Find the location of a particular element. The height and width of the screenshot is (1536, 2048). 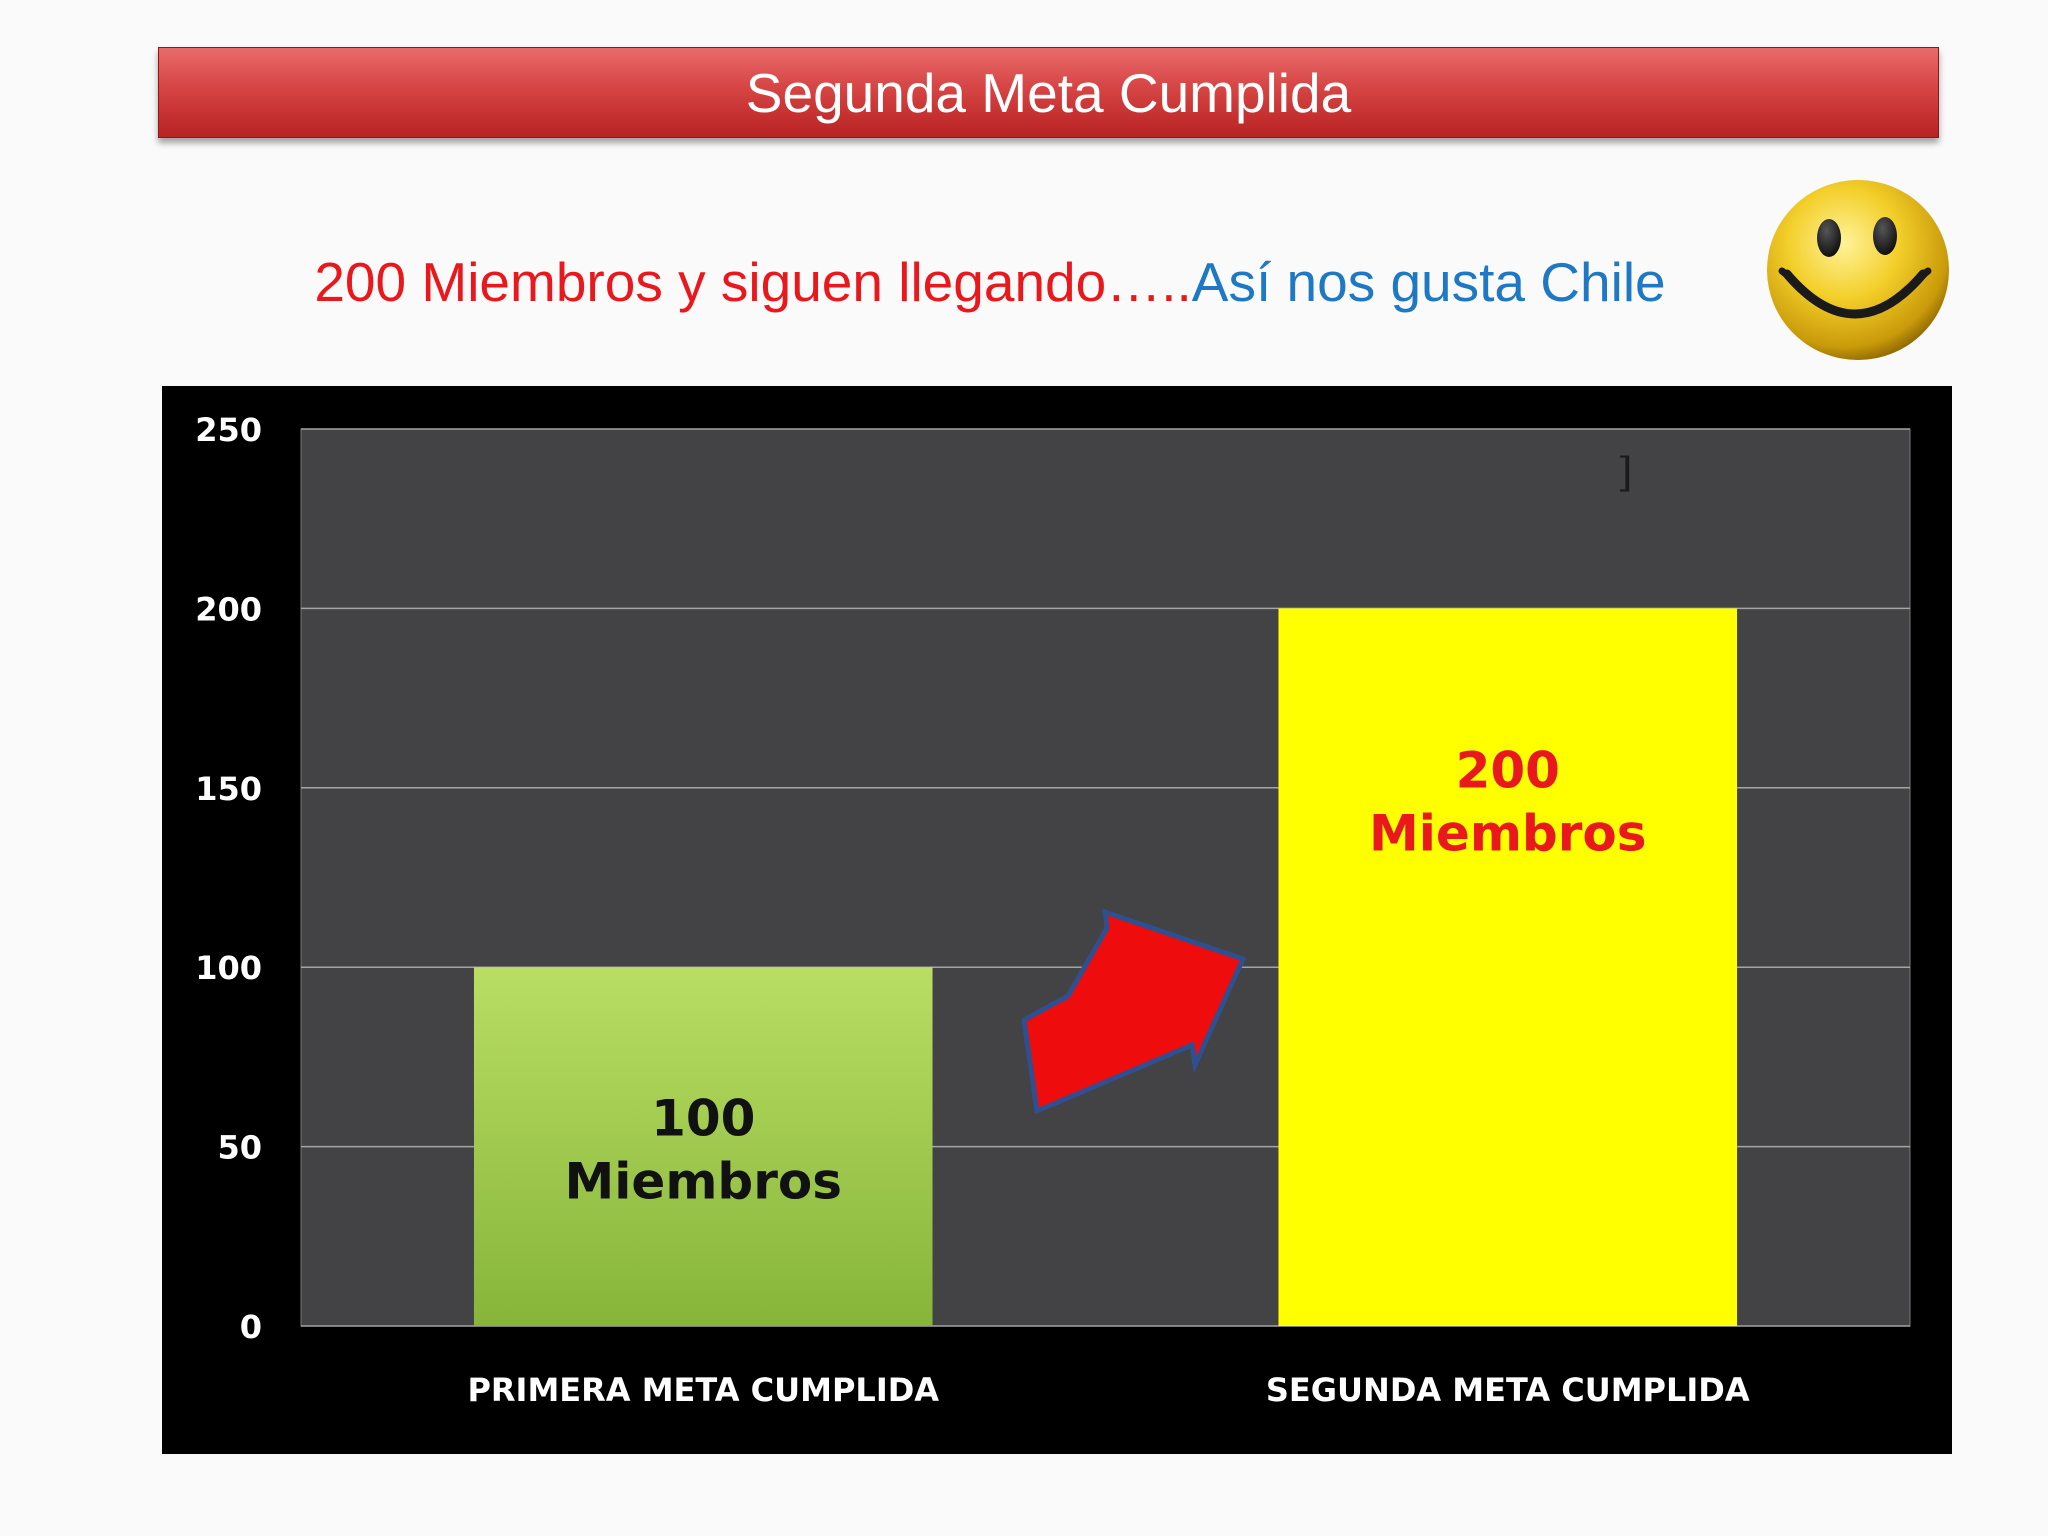

bar-data-label: 100 is located at coordinates (703, 1119).